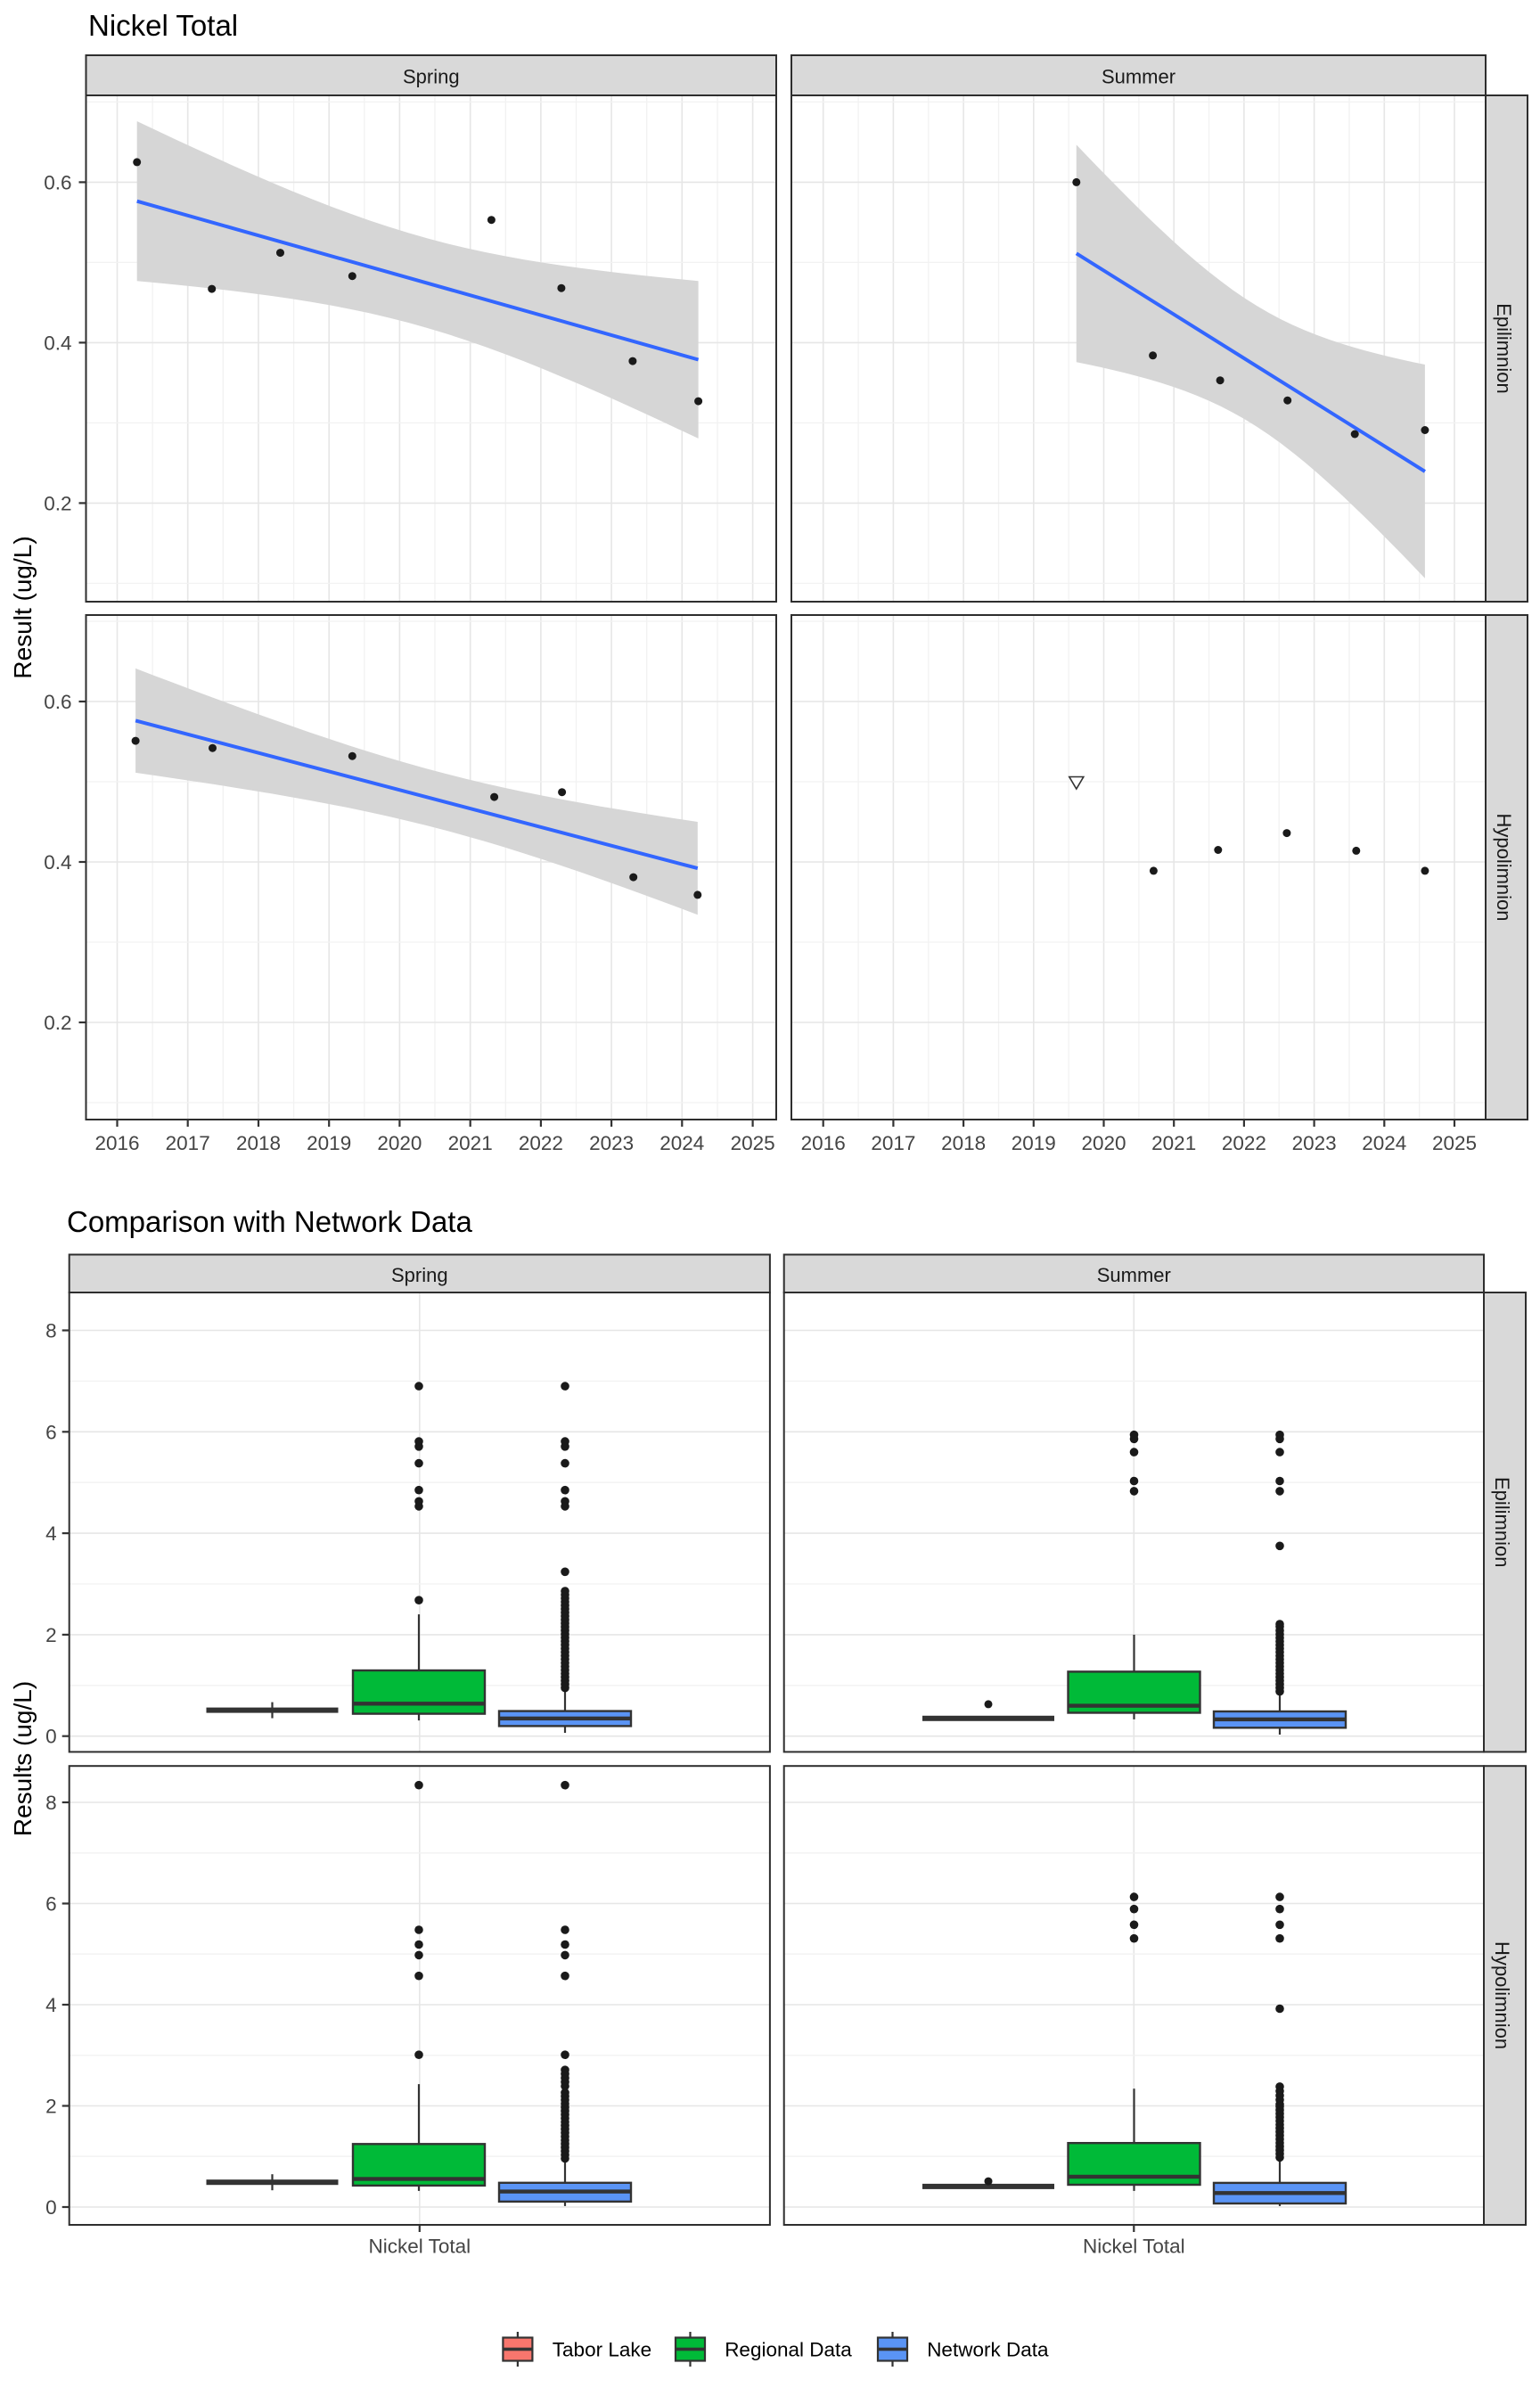 The image size is (1540, 2396). Describe the element at coordinates (23, 607) in the screenshot. I see `svg-text: Result (ug/L)` at that location.